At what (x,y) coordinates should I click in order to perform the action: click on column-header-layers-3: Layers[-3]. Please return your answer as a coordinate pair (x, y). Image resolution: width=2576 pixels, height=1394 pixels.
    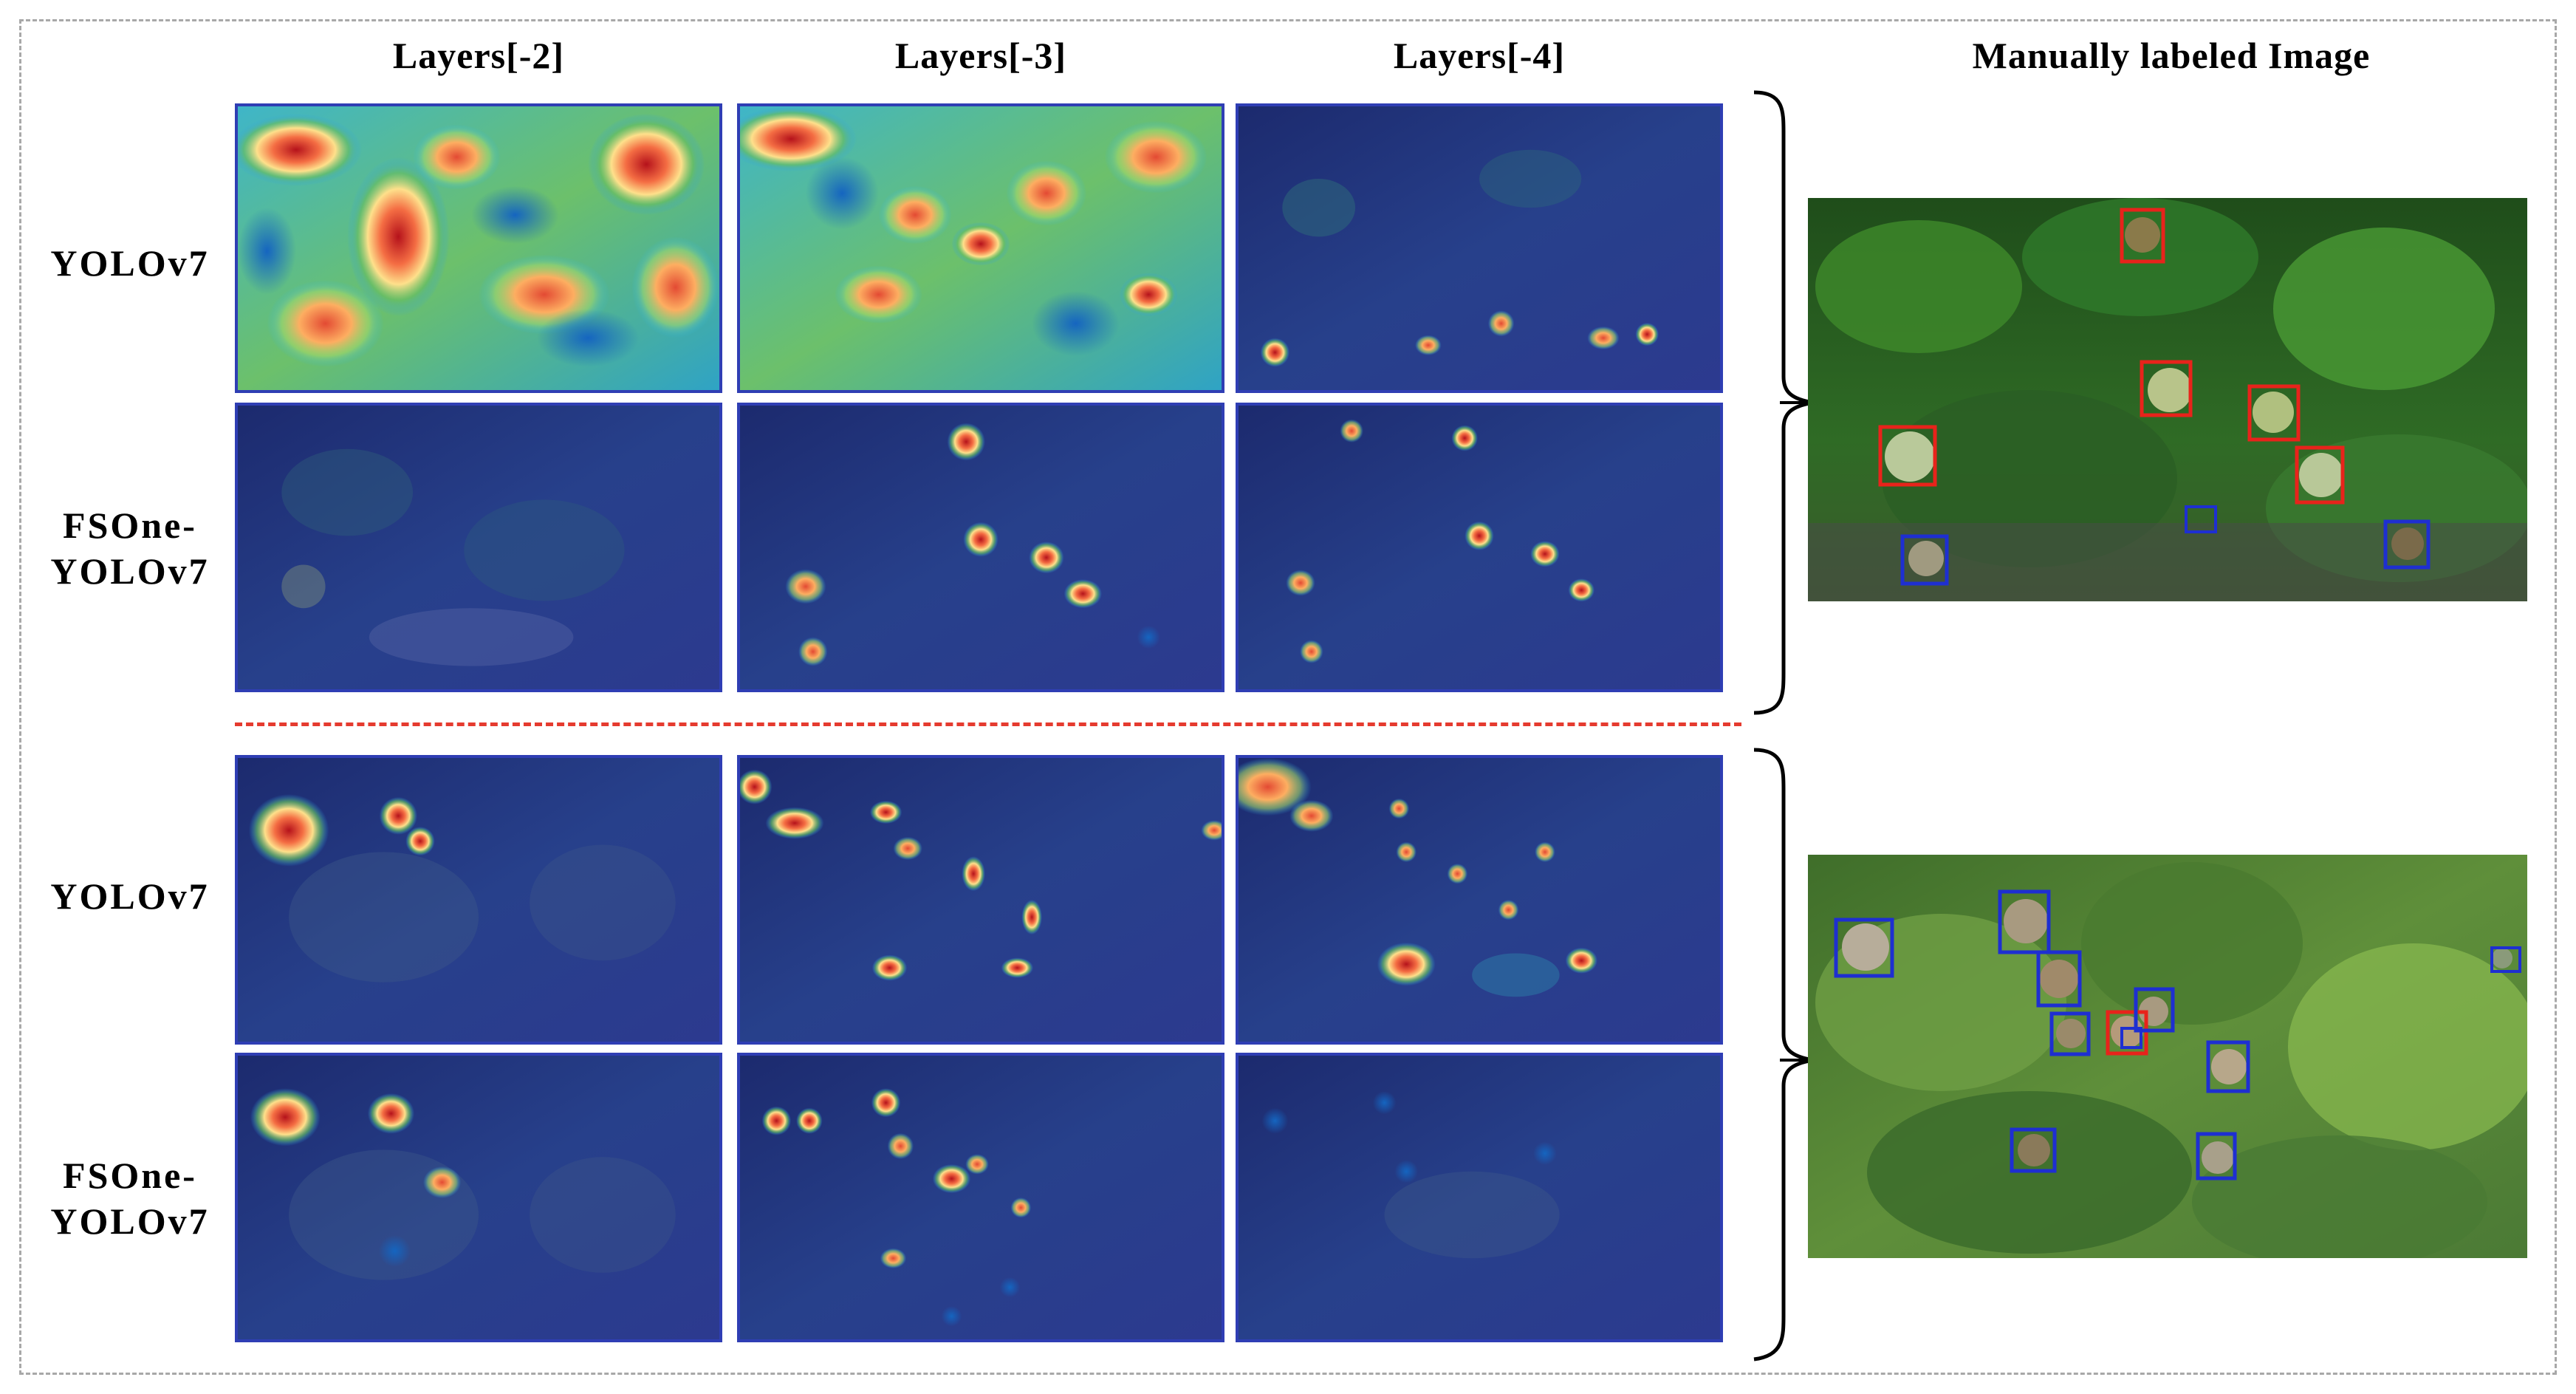
    Looking at the image, I should click on (980, 56).